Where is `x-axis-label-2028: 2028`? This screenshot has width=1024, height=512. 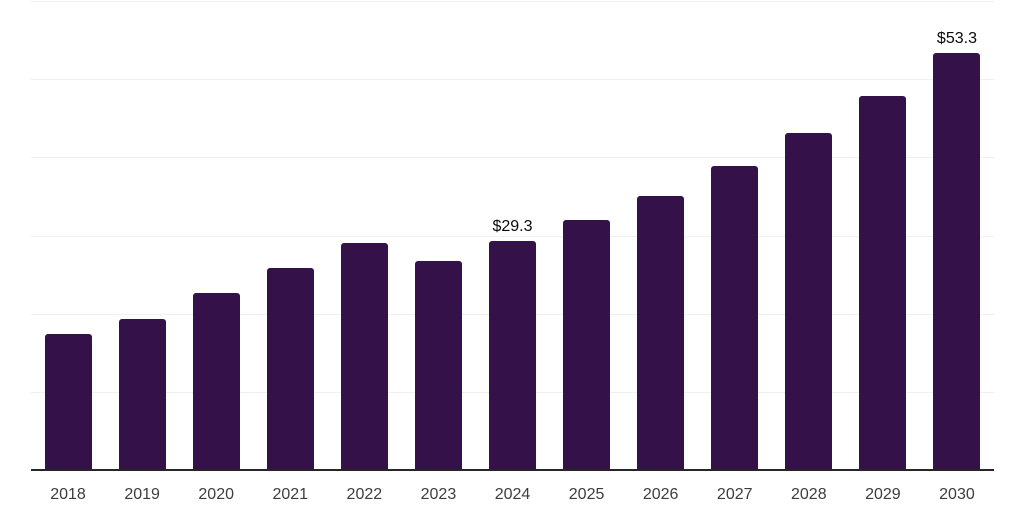
x-axis-label-2028: 2028 is located at coordinates (809, 494).